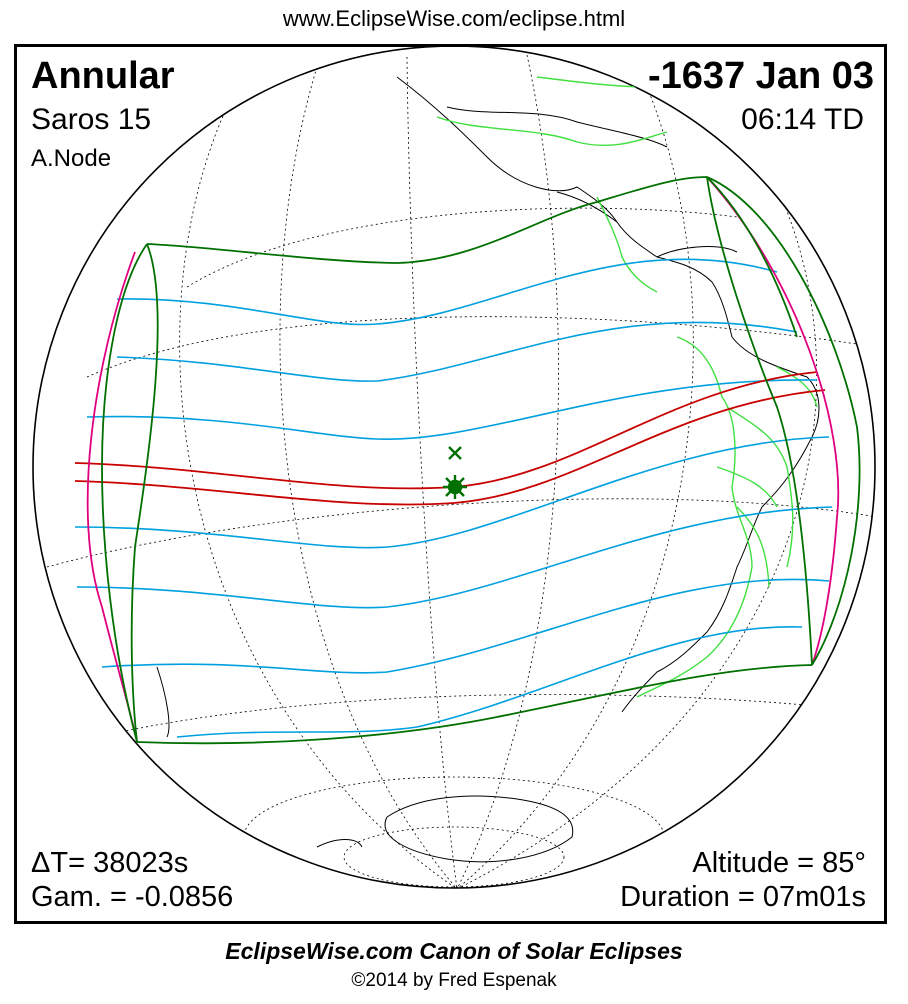 This screenshot has width=908, height=1004. Describe the element at coordinates (132, 897) in the screenshot. I see `gamma-value: Gam. = -0.0856` at that location.